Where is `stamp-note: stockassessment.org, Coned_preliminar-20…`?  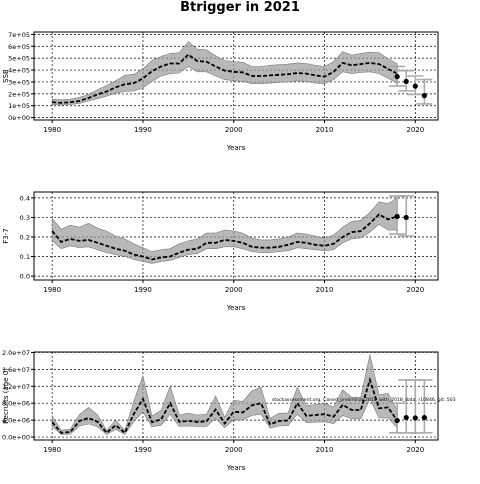
stamp-note: stockassessment.org, Coned_preliminar-20… is located at coordinates (364, 400).